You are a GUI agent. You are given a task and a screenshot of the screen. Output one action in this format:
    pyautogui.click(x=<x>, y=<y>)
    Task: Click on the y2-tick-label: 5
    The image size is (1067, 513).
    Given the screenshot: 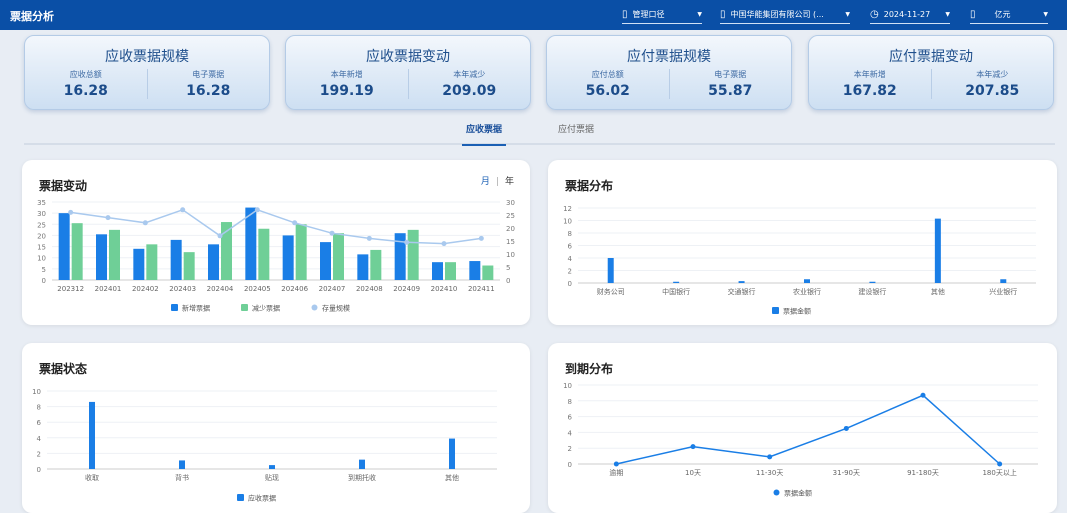 What is the action you would take?
    pyautogui.click(x=508, y=268)
    